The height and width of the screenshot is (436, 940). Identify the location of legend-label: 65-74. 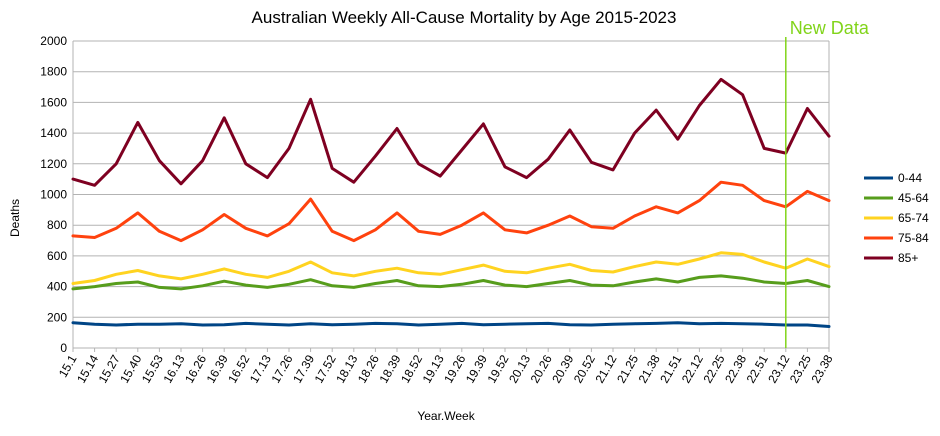
(913, 218).